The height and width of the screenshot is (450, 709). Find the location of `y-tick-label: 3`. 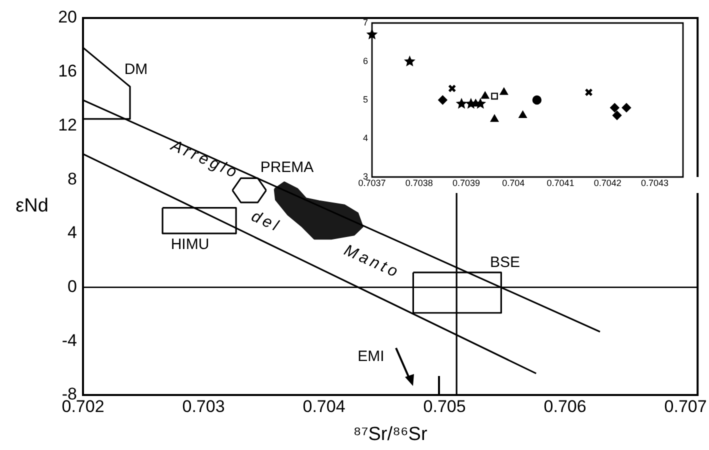

y-tick-label: 3 is located at coordinates (365, 176).